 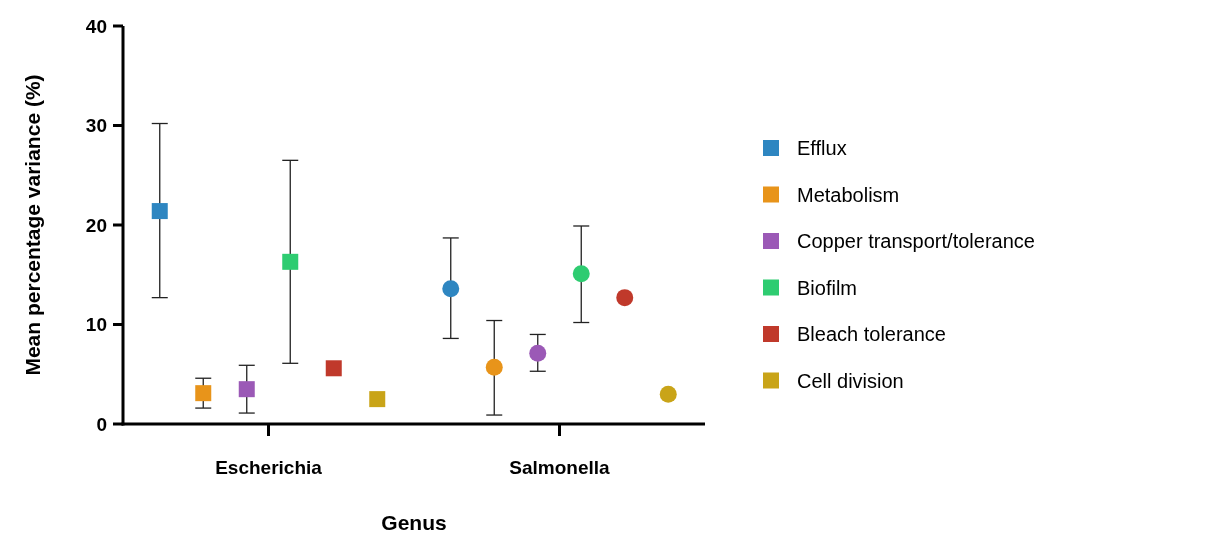 What do you see at coordinates (96, 126) in the screenshot?
I see `y-tick-label: 30` at bounding box center [96, 126].